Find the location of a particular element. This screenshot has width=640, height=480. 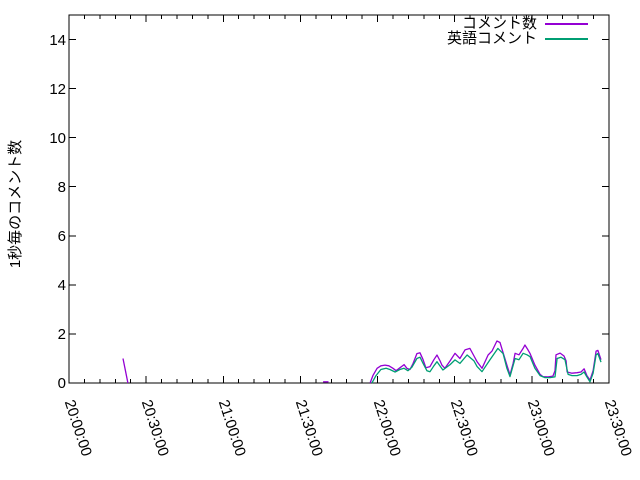

y-axis-title: 1秒毎のコメント数 is located at coordinates (15, 204).